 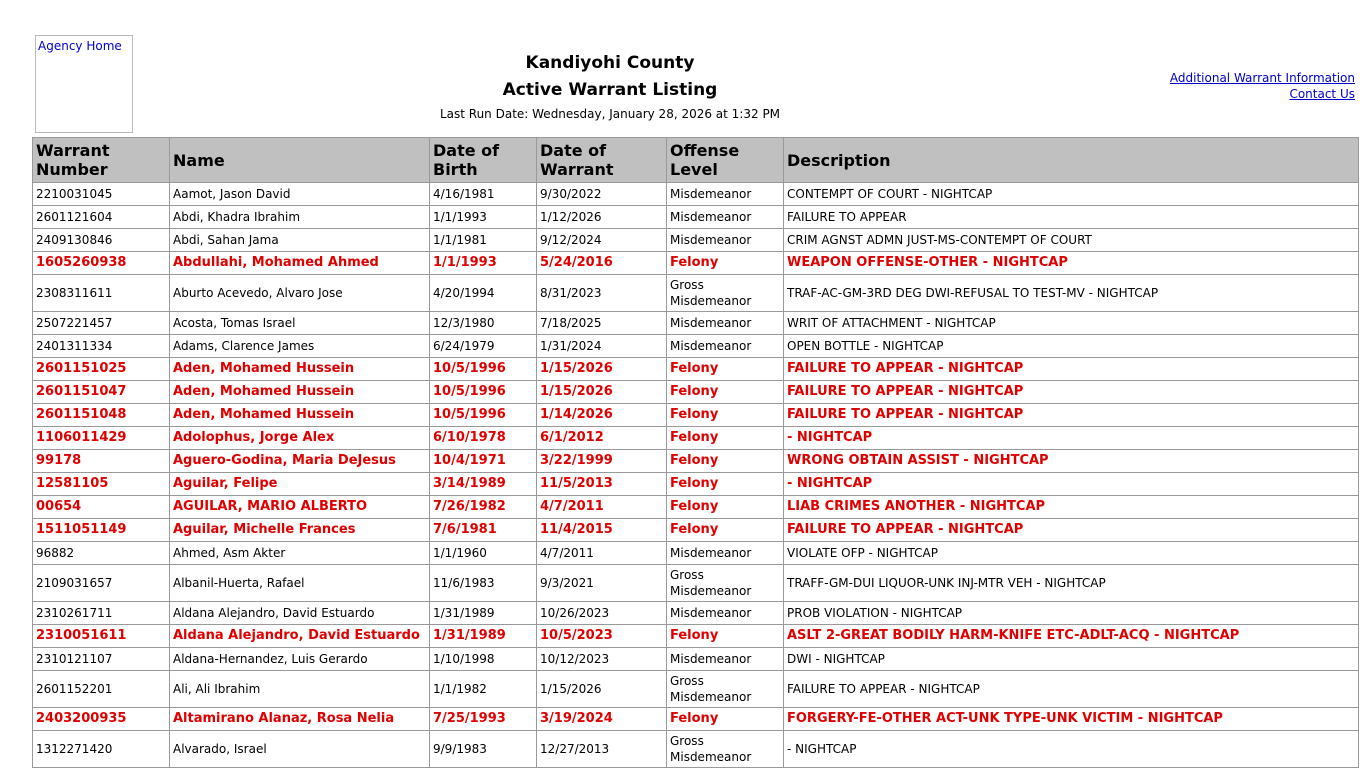 What do you see at coordinates (601, 613) in the screenshot?
I see `date-of-warrant-cell: 10/26/2023` at bounding box center [601, 613].